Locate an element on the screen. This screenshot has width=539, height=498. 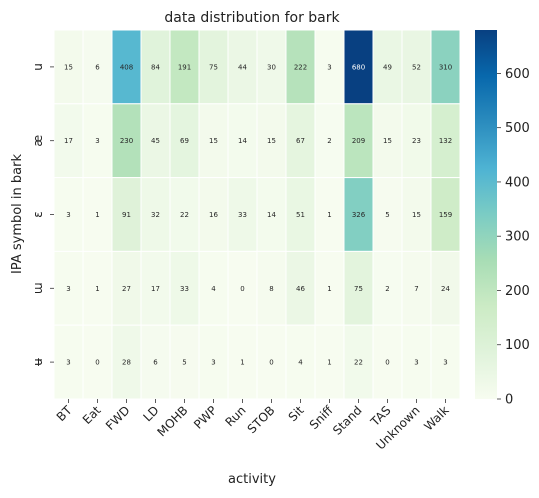
x-tick-label: MOHB is located at coordinates (173, 421).